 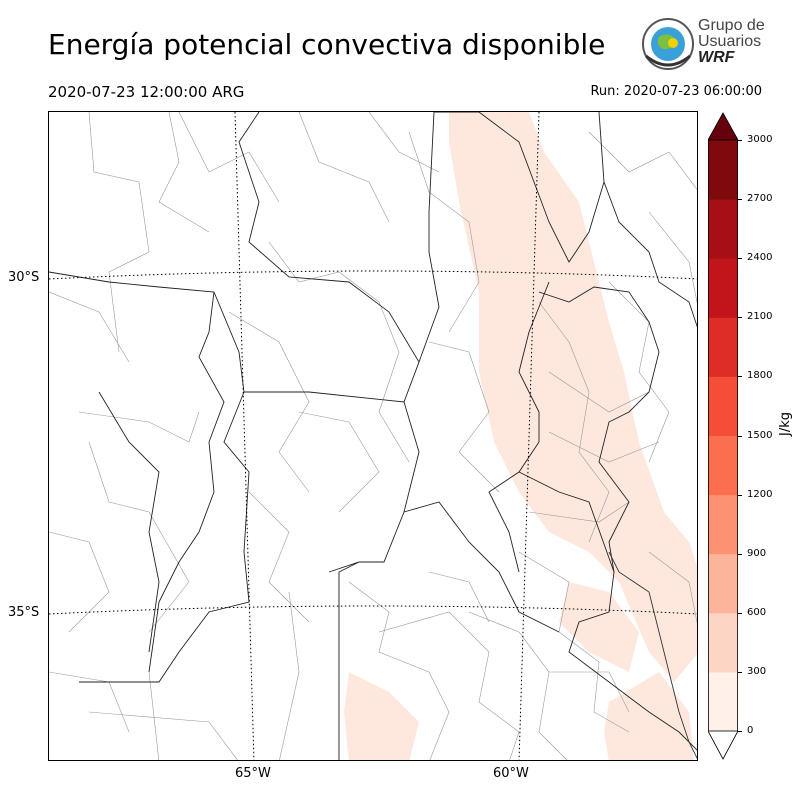 I want to click on lat-label-35s: 35°S, so click(x=24, y=612).